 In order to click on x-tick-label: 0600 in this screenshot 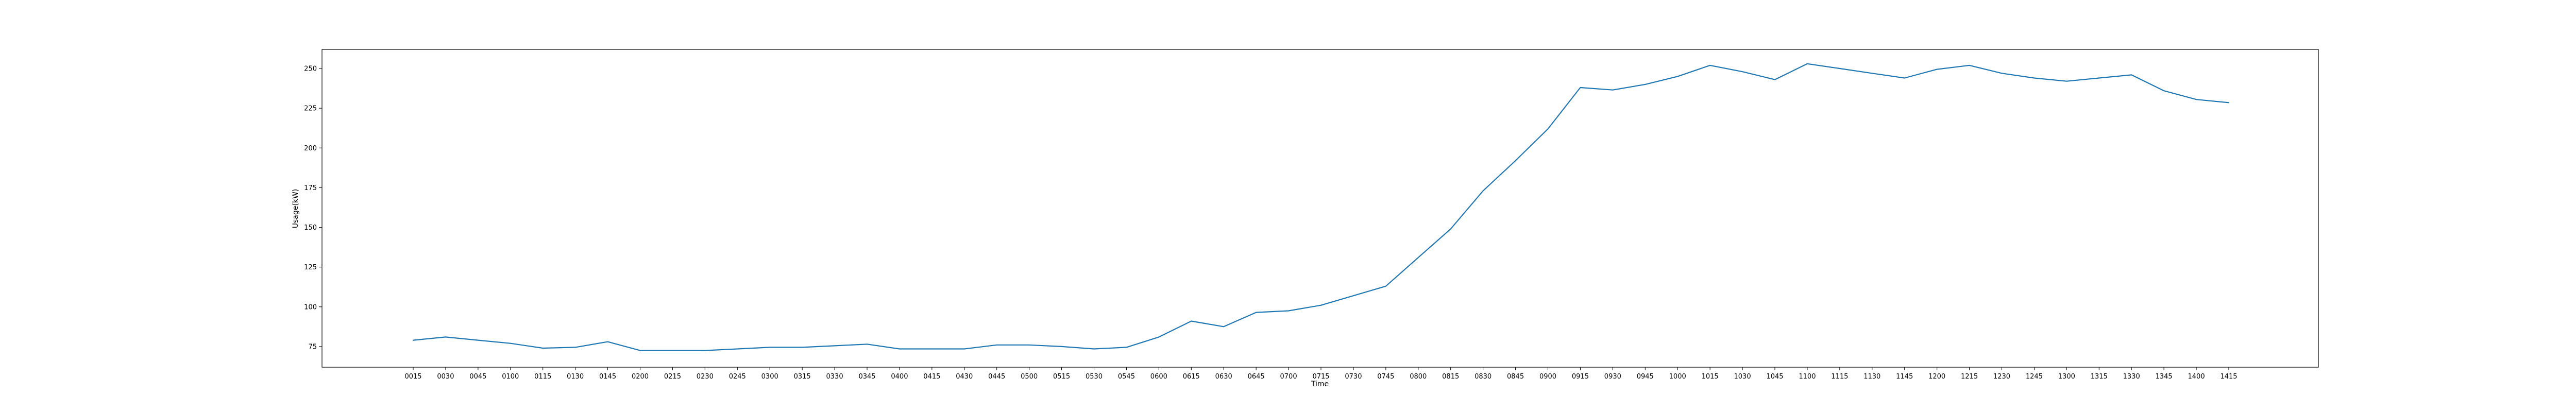, I will do `click(1158, 377)`.